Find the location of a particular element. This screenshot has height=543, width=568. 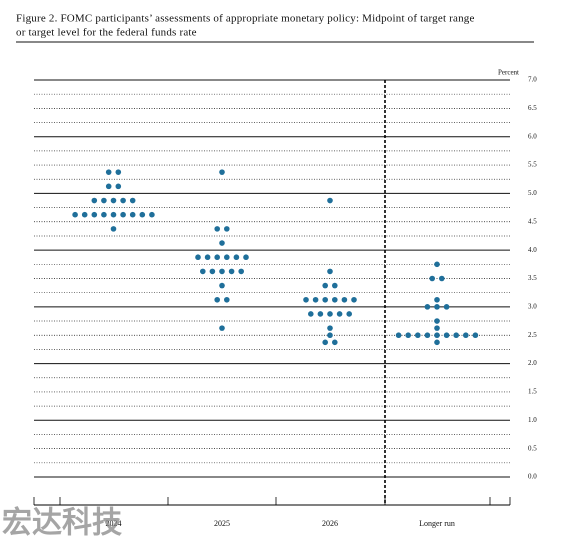

y-tick-label: 1.5 is located at coordinates (532, 392).